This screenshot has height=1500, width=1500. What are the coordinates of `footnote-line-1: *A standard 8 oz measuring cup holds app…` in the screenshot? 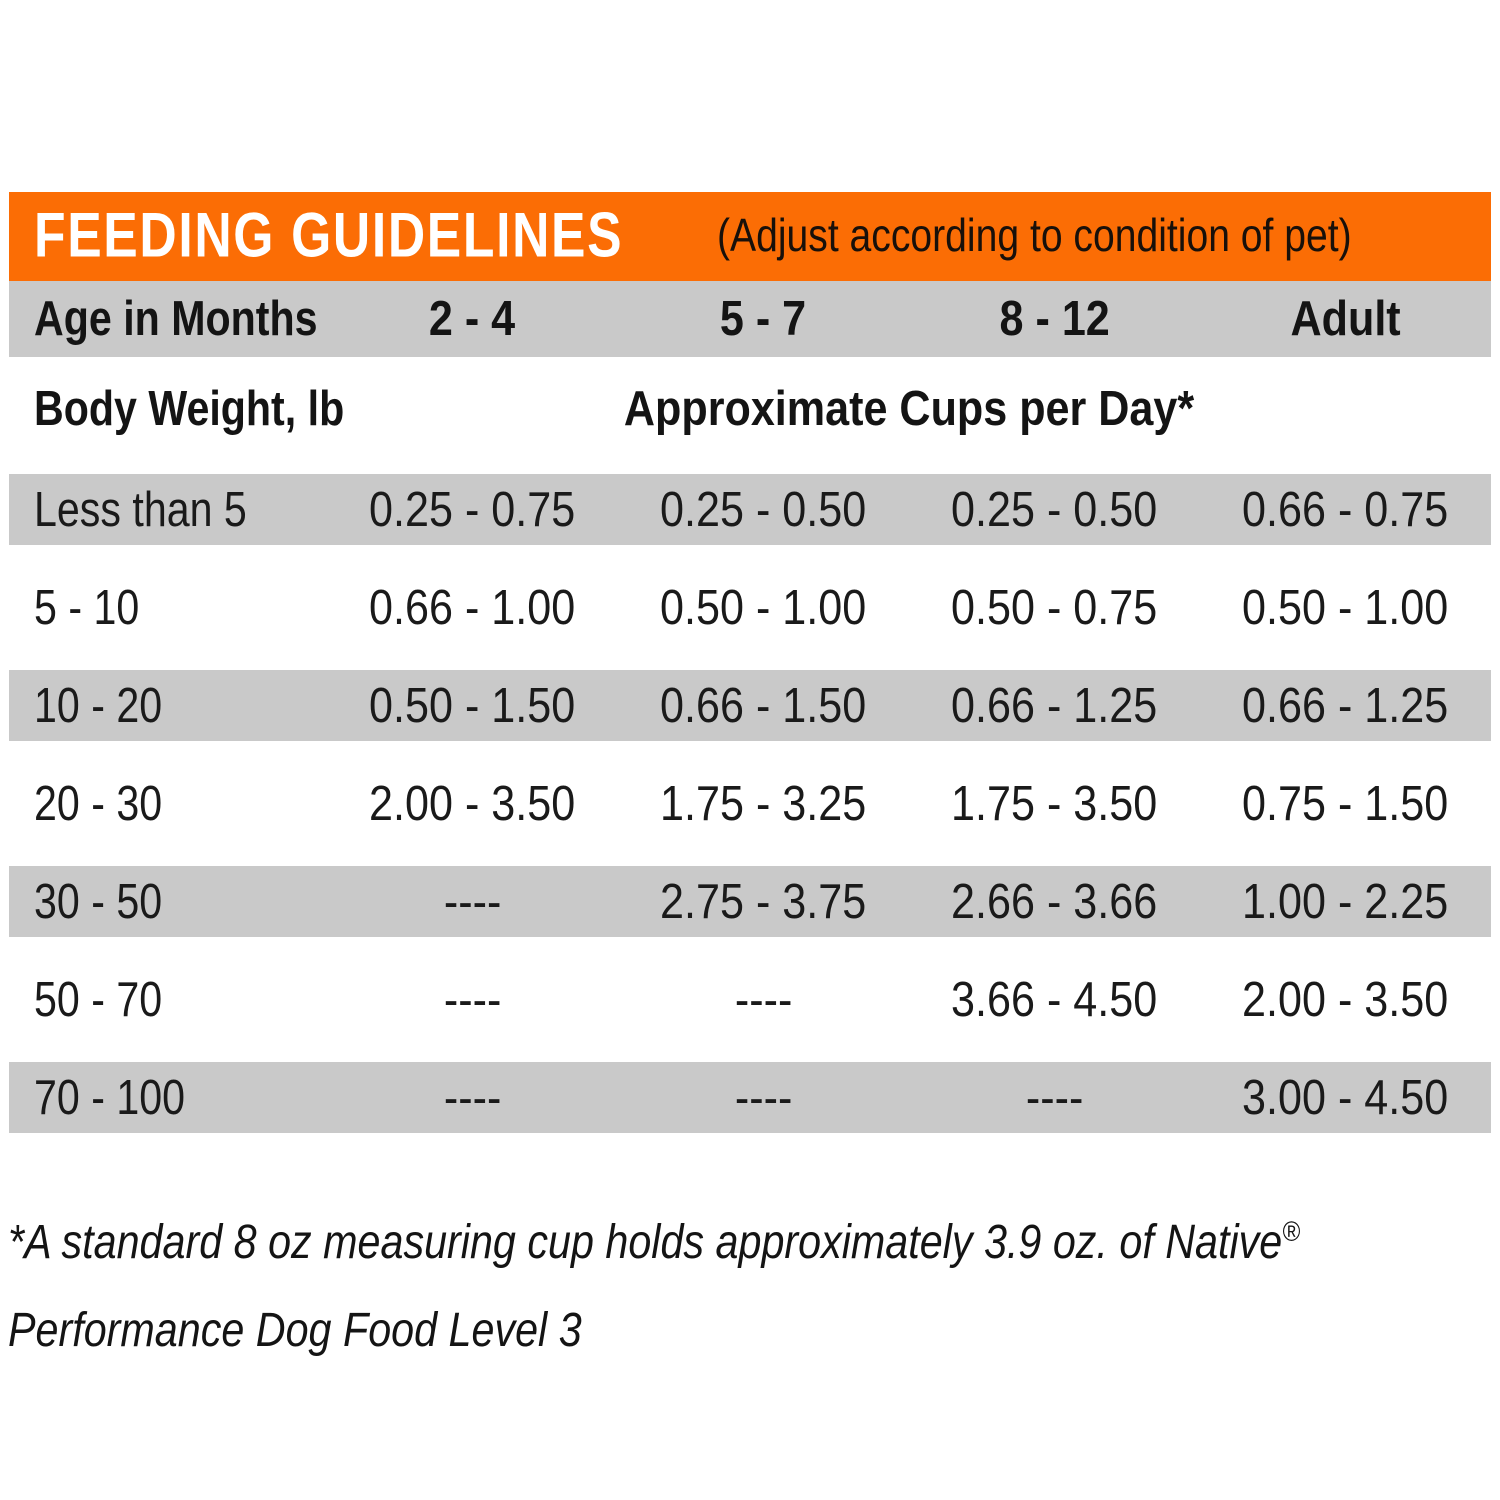 It's located at (750, 1237).